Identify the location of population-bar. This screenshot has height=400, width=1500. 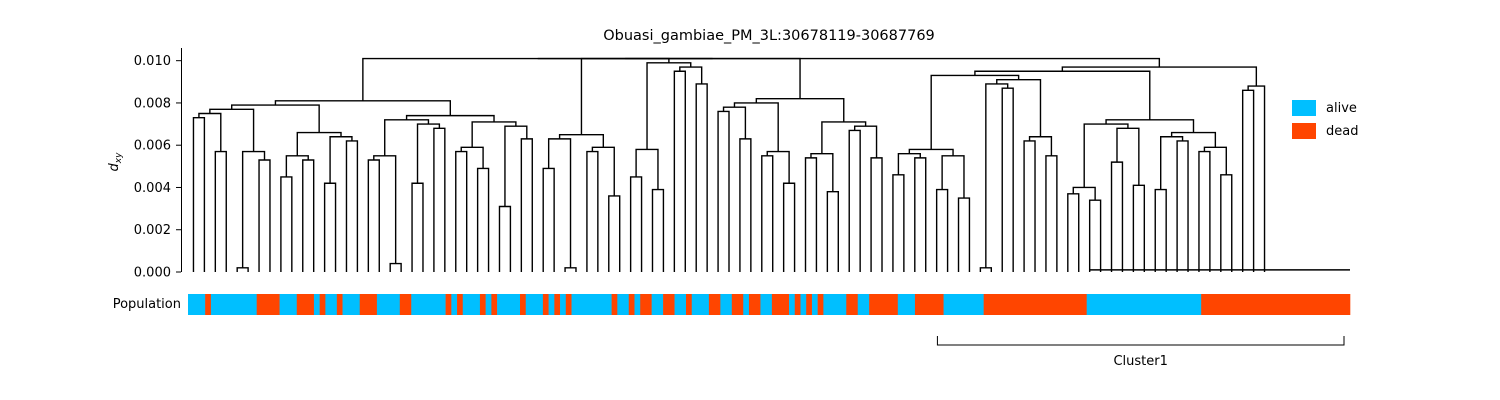
(769, 304).